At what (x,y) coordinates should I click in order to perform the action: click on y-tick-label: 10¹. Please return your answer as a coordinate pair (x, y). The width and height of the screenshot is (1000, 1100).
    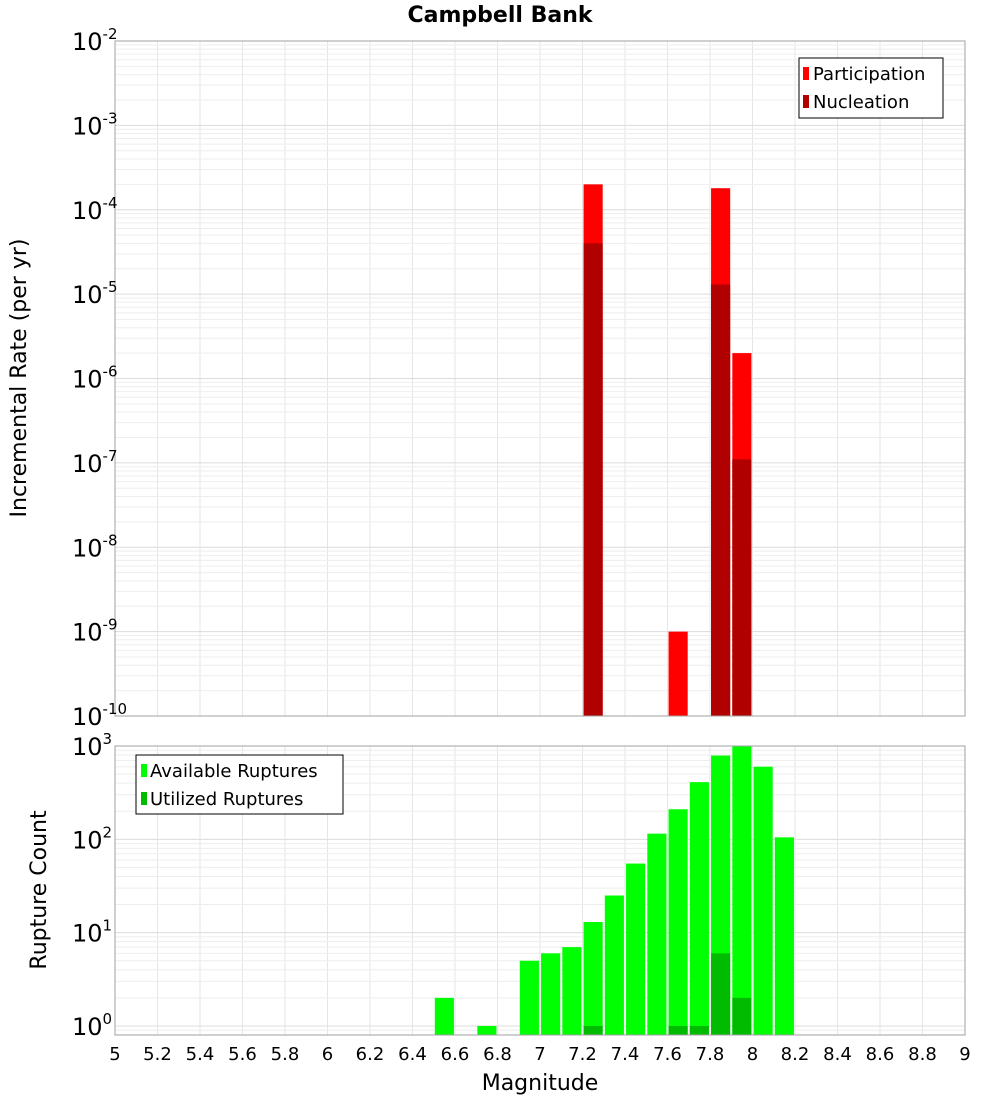
    Looking at the image, I should click on (92, 932).